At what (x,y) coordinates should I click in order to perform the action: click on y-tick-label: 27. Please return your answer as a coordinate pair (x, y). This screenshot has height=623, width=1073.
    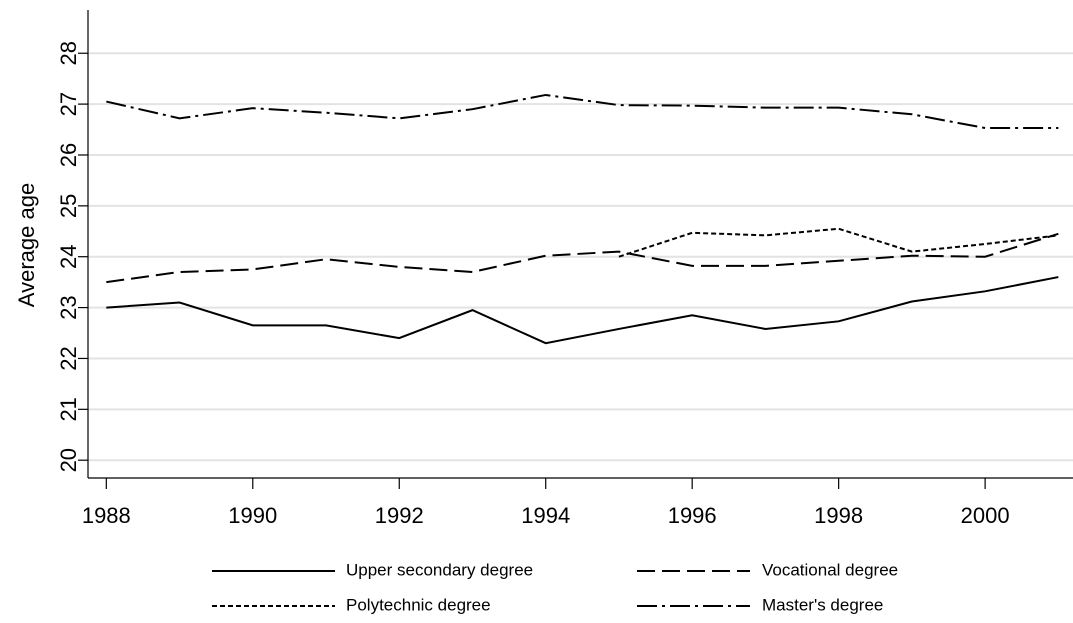
    Looking at the image, I should click on (68, 104).